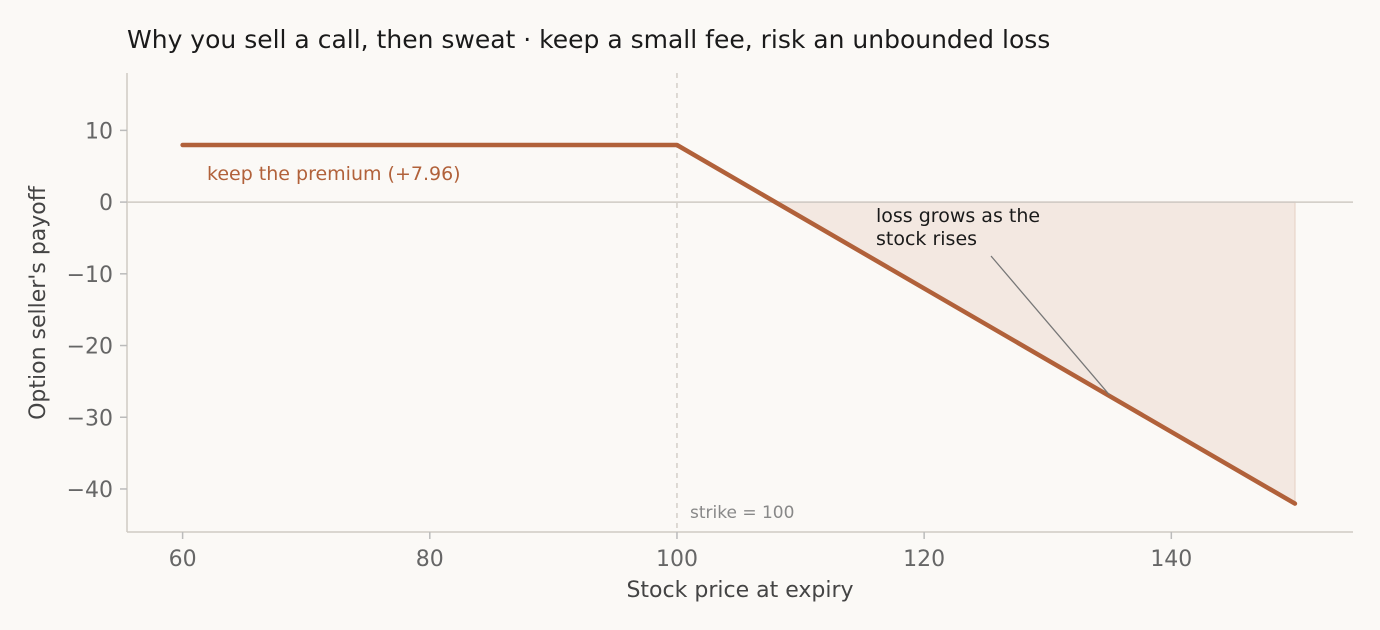  What do you see at coordinates (334, 174) in the screenshot?
I see `premium-annotation: keep the premium (+7.96)` at bounding box center [334, 174].